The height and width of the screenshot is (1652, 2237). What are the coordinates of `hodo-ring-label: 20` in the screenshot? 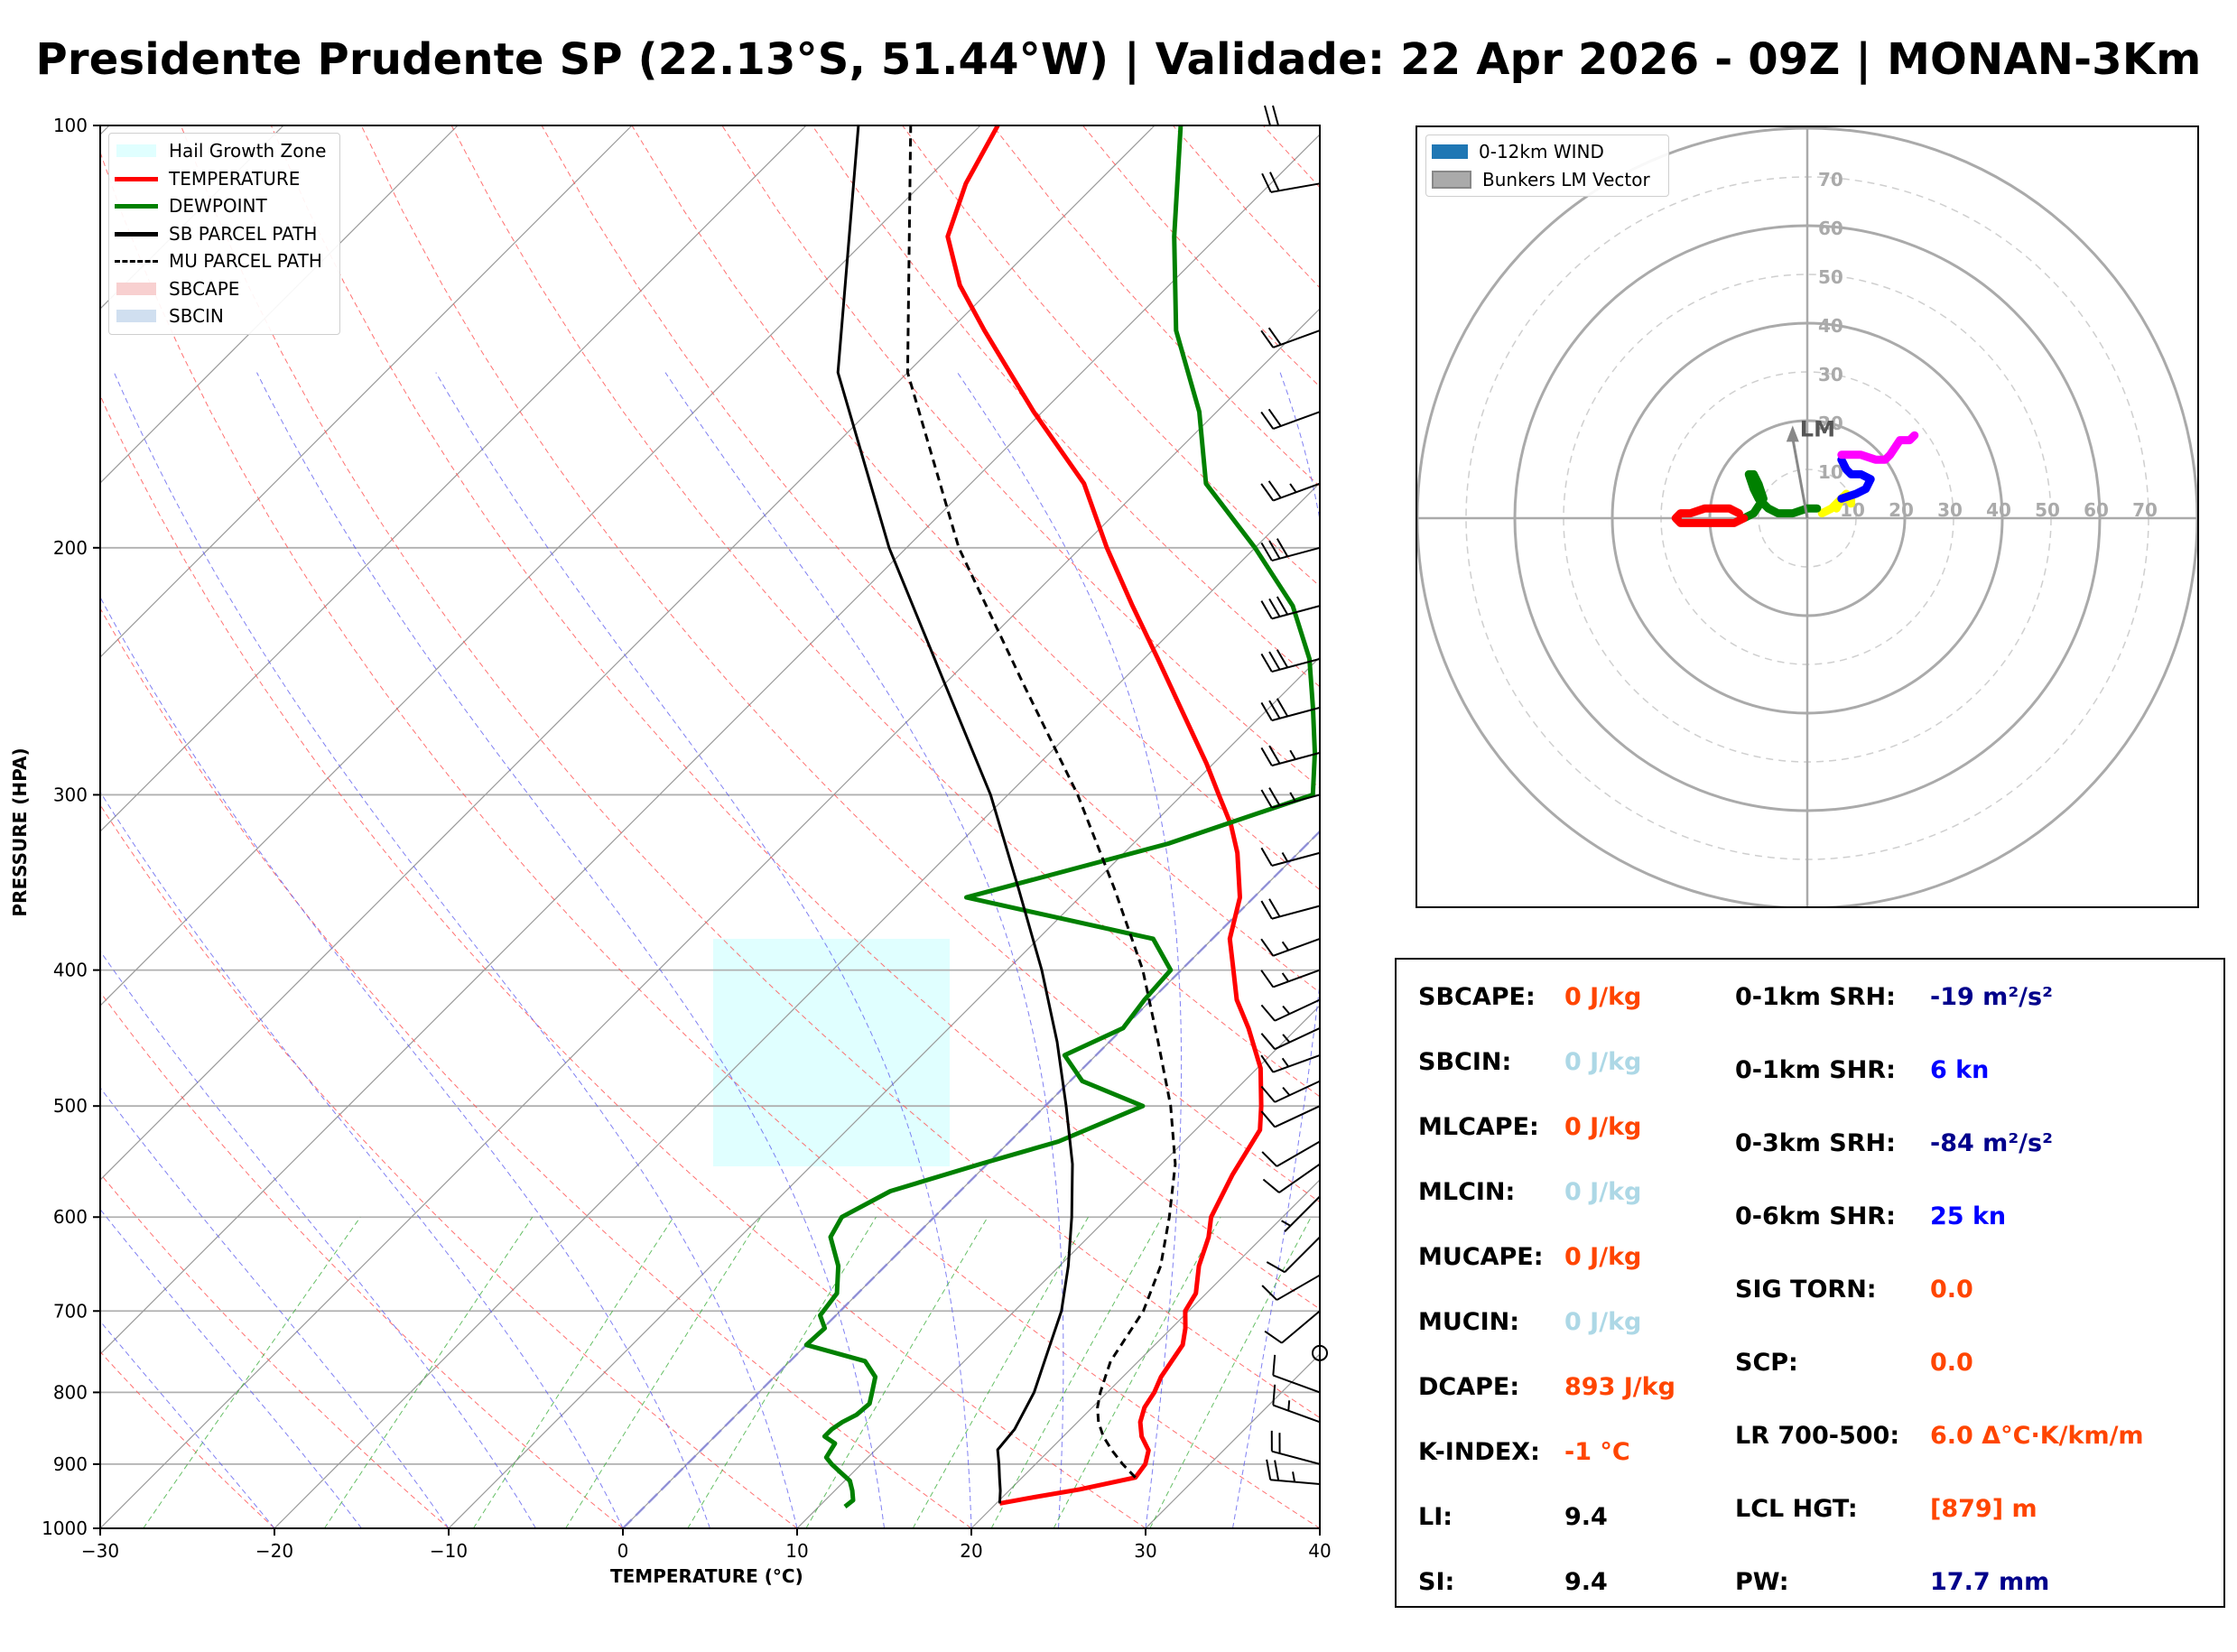 It's located at (1831, 423).